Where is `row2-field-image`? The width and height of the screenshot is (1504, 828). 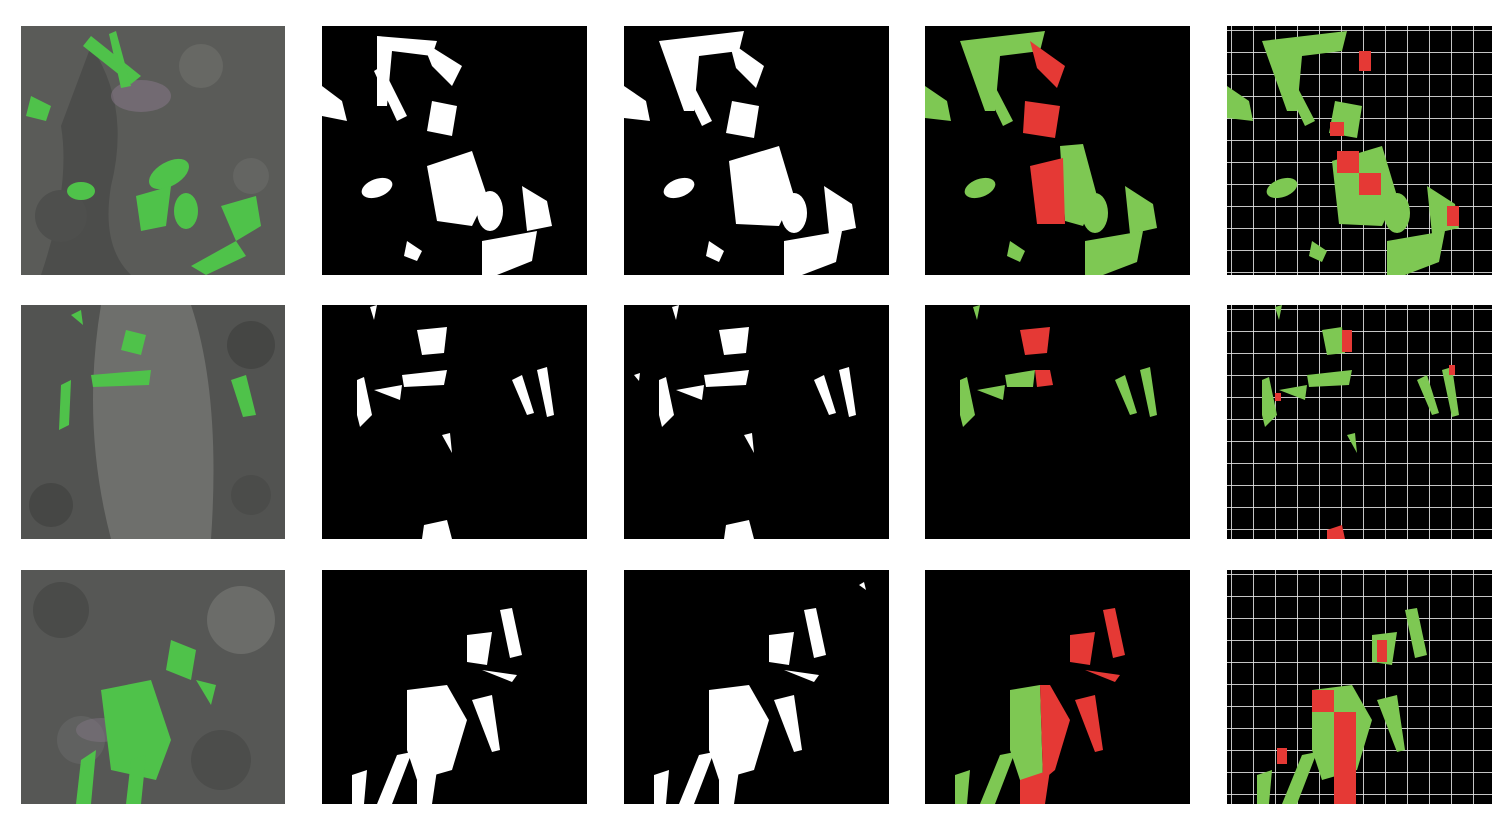 row2-field-image is located at coordinates (153, 422).